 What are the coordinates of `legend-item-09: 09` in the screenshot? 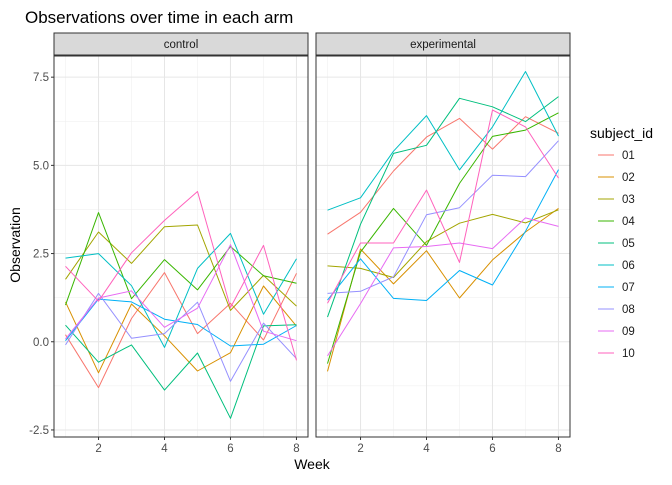 It's located at (616, 332).